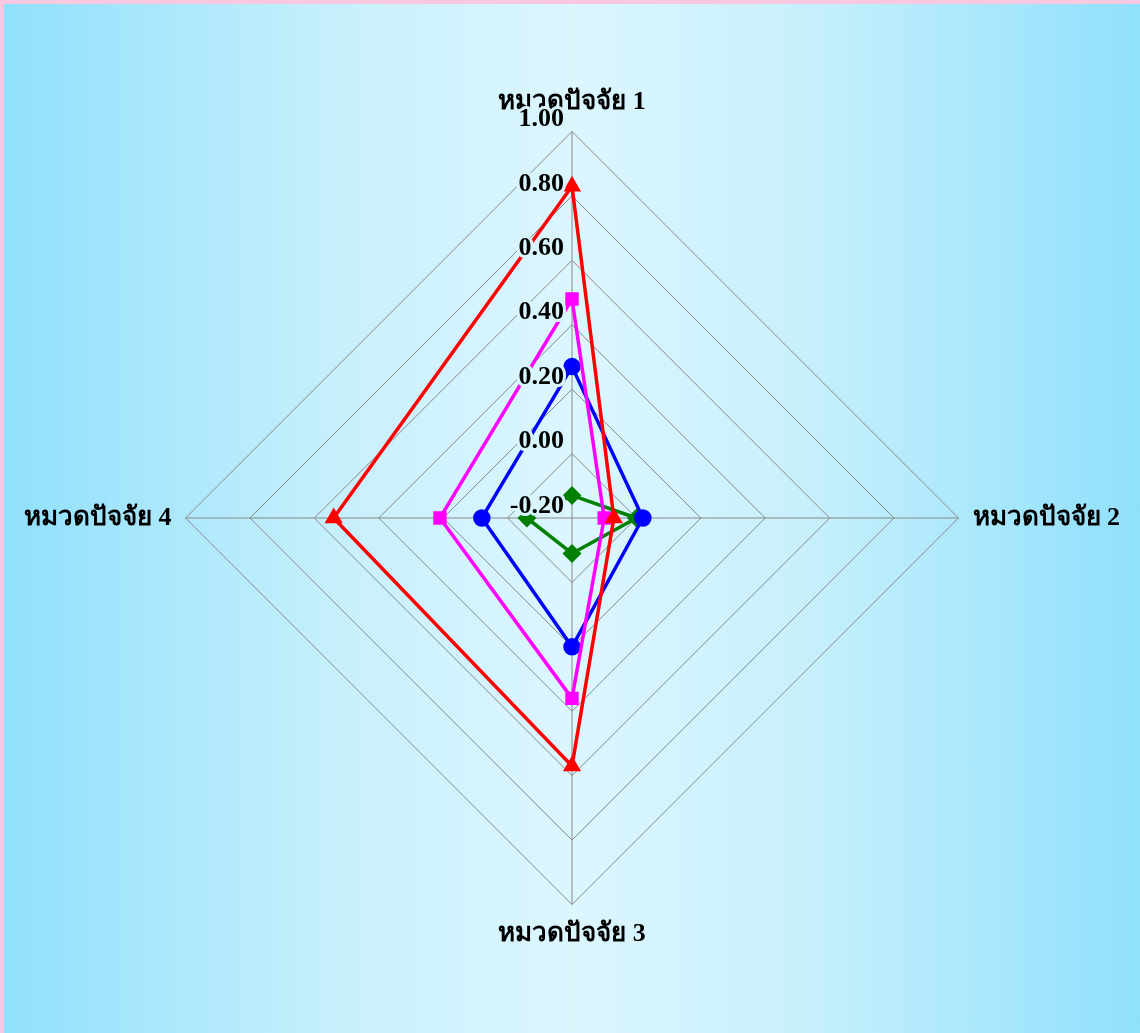  I want to click on y-tick-label: 0.40, so click(541, 311).